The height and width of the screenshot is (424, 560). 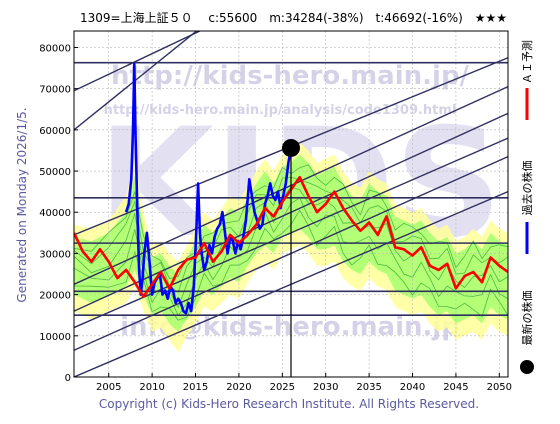 I want to click on x-tick-label: 2025, so click(x=282, y=387).